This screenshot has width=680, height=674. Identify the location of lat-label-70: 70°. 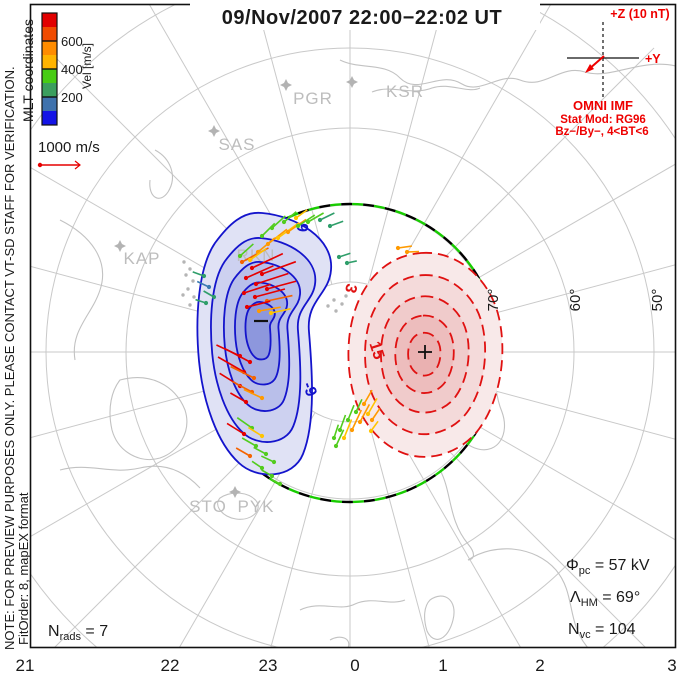
(493, 300).